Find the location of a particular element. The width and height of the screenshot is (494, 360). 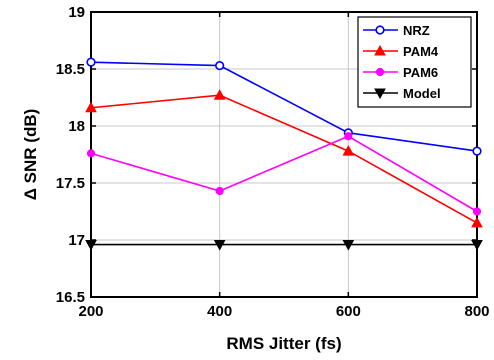

legend-label: NRZ is located at coordinates (416, 30).